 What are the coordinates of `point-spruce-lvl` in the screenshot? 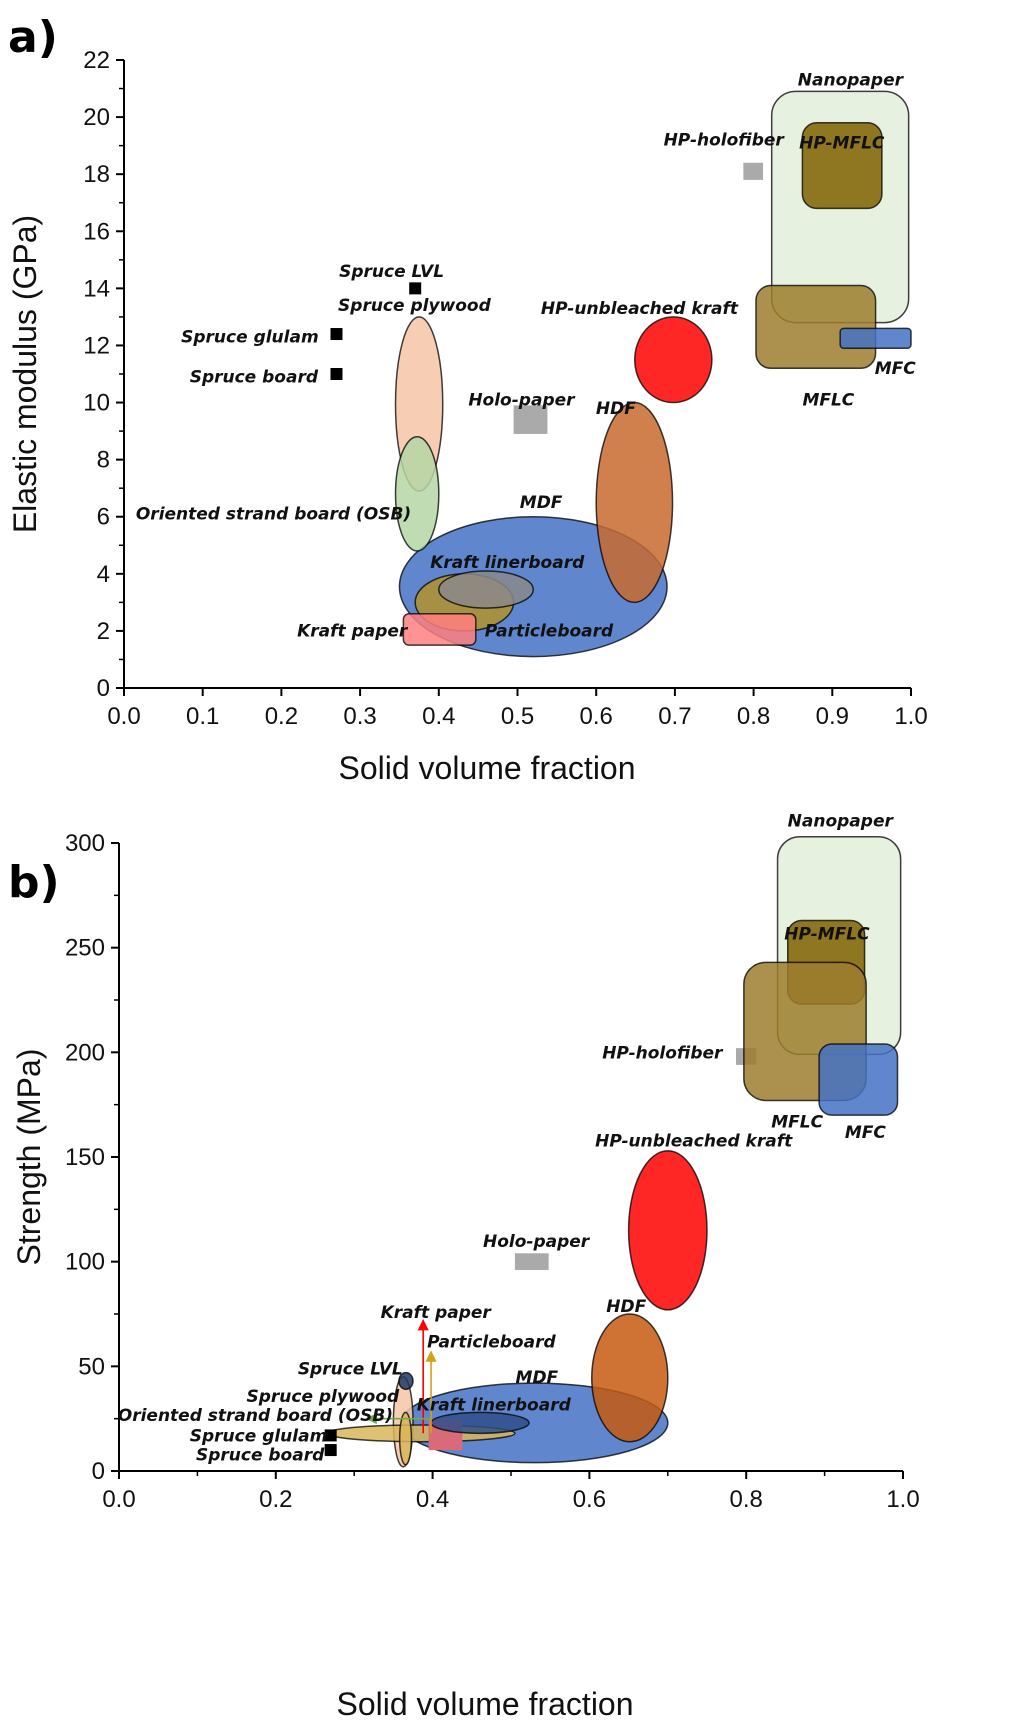 It's located at (415, 288).